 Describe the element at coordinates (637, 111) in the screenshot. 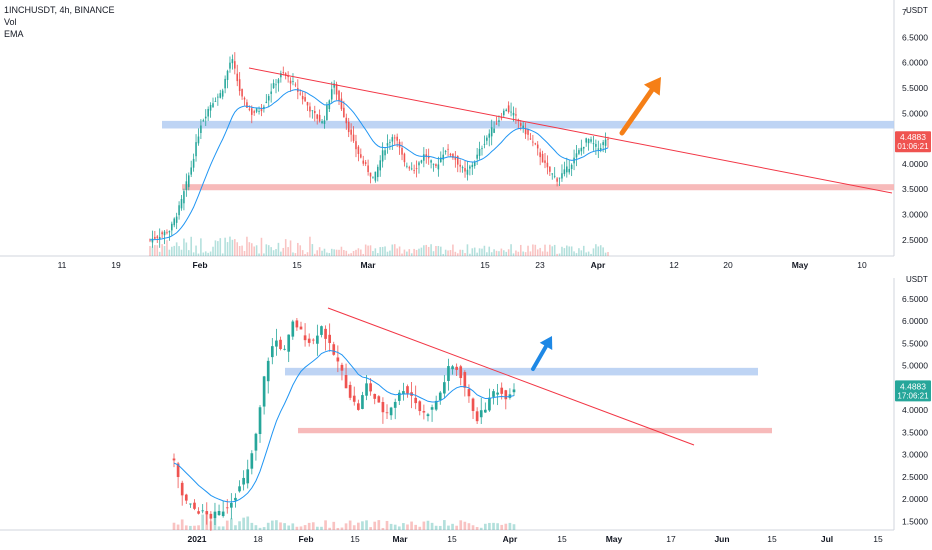

I see `top-breakout-arrow-shaft` at that location.